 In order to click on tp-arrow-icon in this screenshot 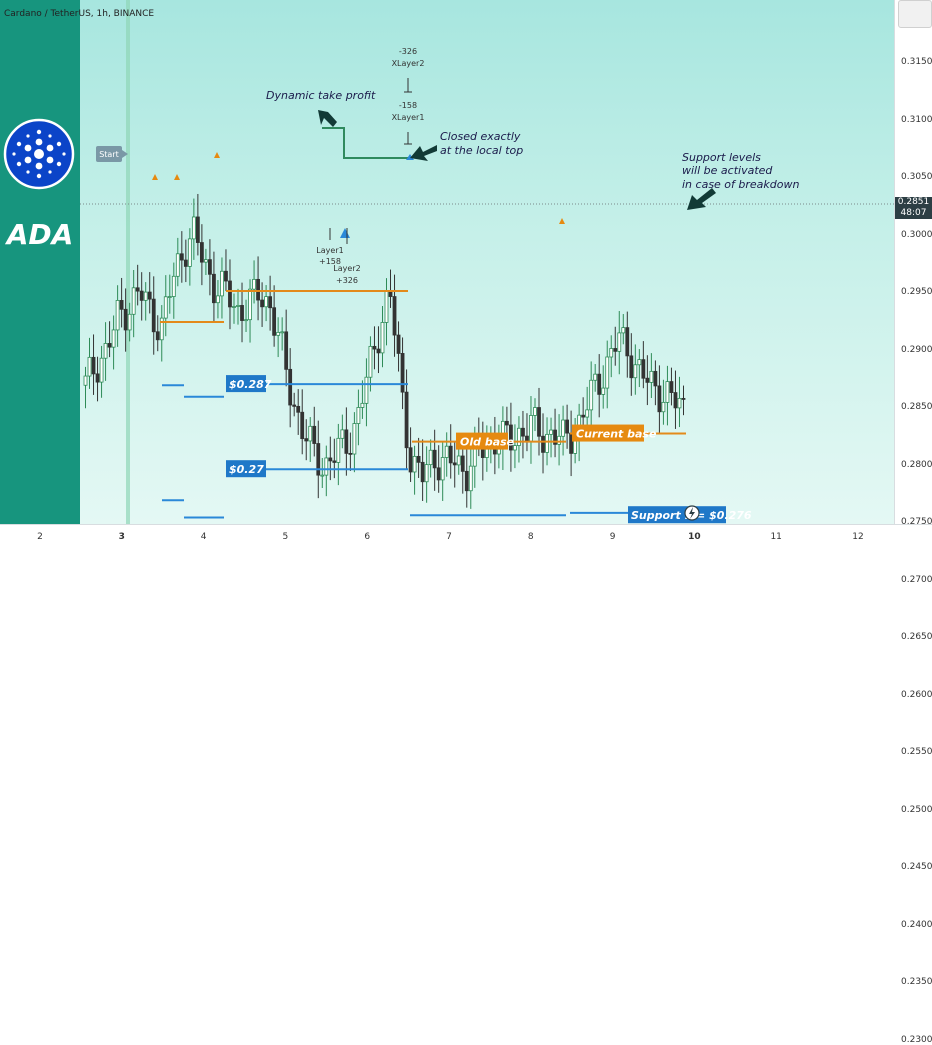, I will do `click(327, 118)`.